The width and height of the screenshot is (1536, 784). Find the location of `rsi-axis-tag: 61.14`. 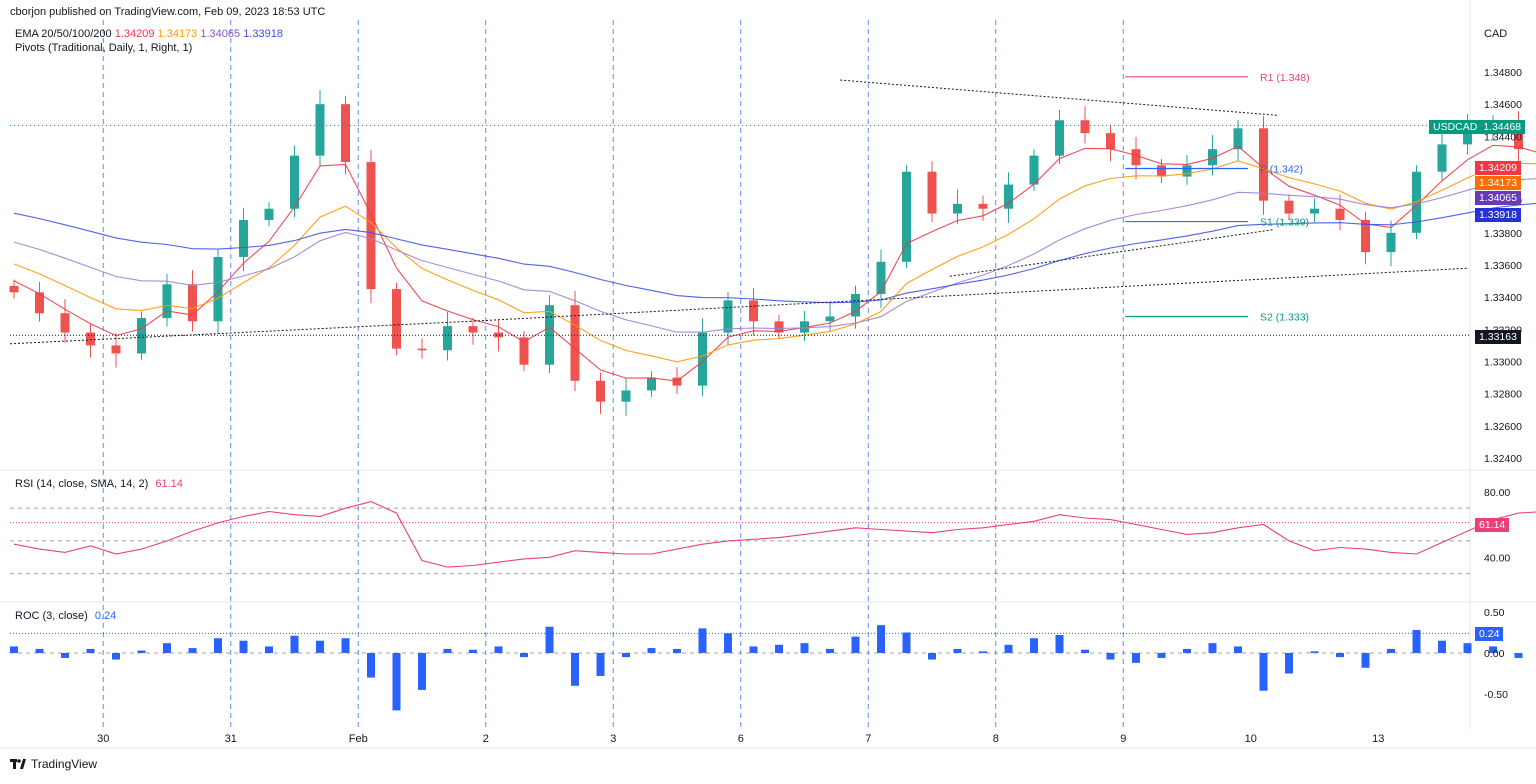

rsi-axis-tag: 61.14 is located at coordinates (1492, 525).